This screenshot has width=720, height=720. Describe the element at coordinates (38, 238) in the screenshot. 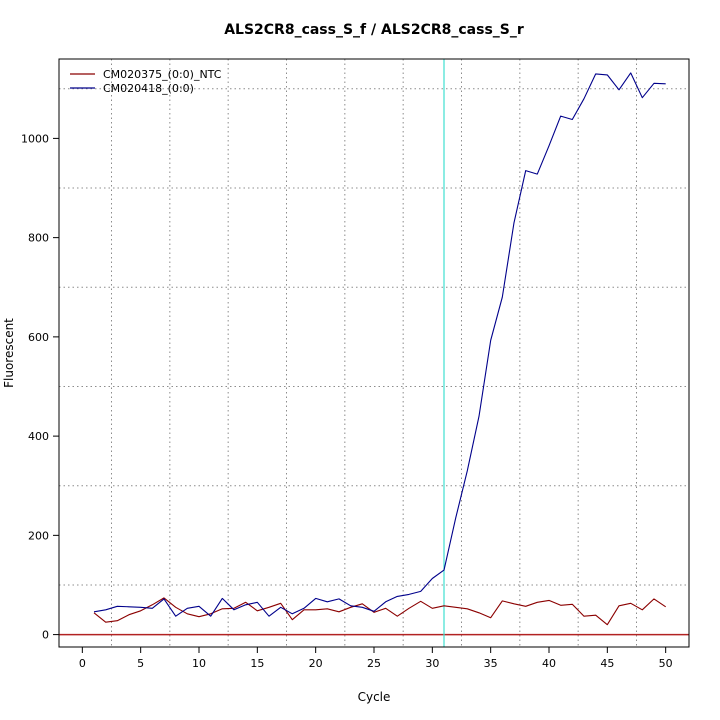

I see `y-tick-label: 800` at that location.